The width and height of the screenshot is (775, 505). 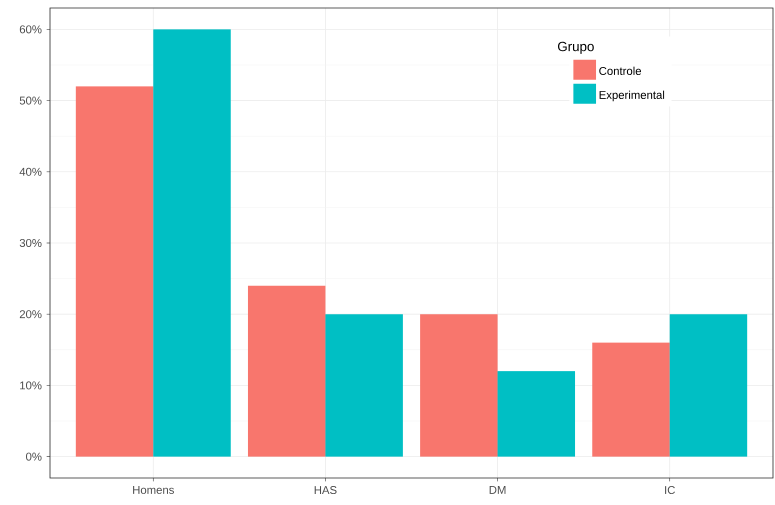 I want to click on x-tick-label: DM, so click(x=498, y=490).